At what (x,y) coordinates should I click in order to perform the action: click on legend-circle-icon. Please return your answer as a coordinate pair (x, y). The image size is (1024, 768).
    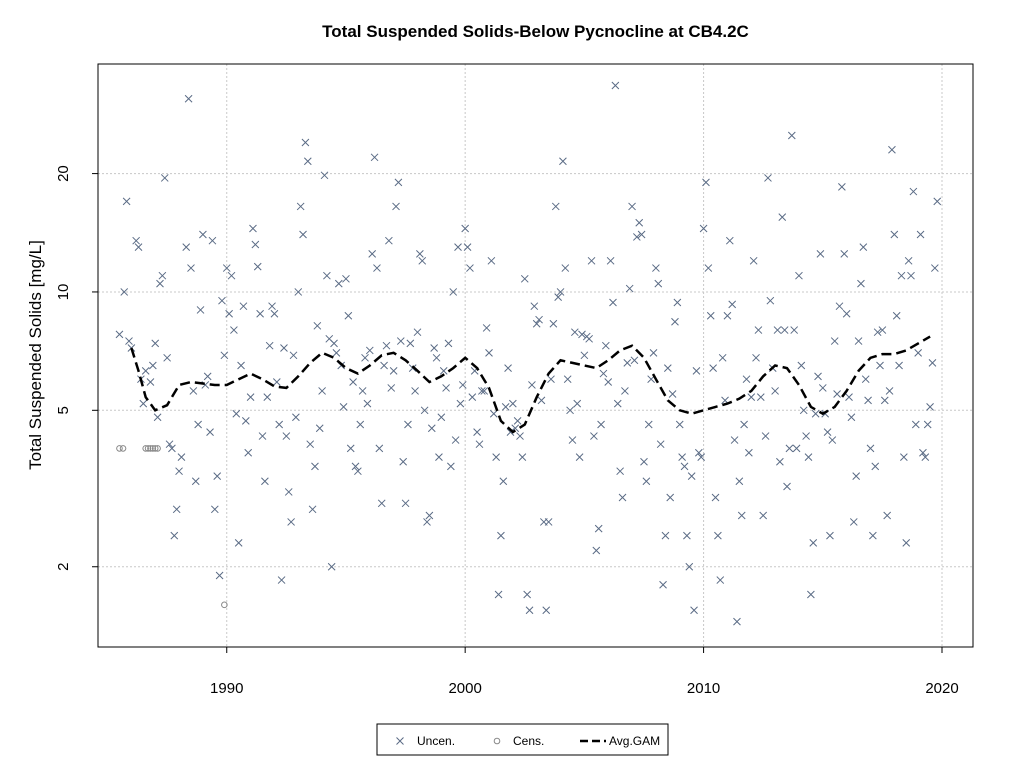
    Looking at the image, I should click on (497, 741).